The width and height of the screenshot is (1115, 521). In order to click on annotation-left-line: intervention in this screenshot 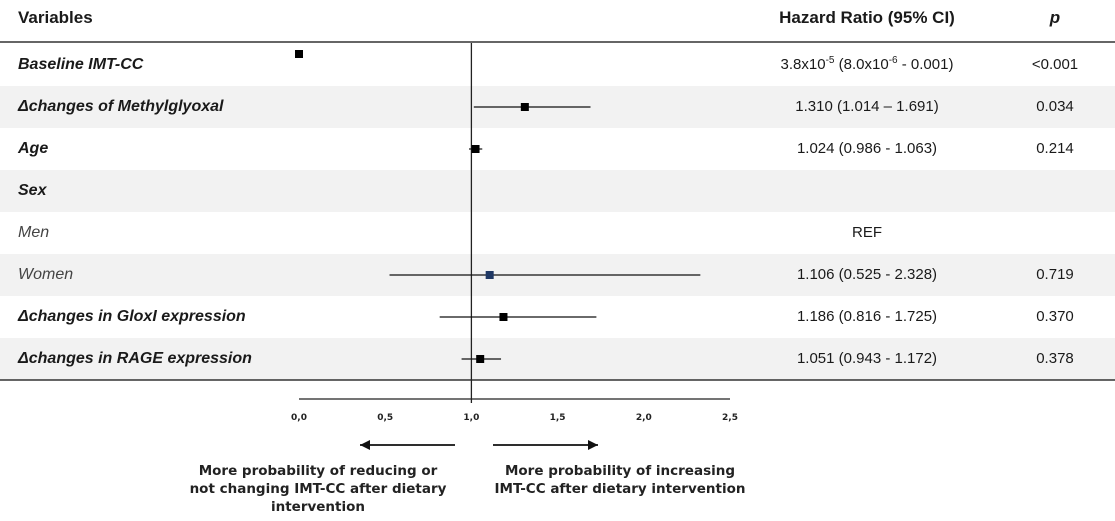, I will do `click(318, 507)`.